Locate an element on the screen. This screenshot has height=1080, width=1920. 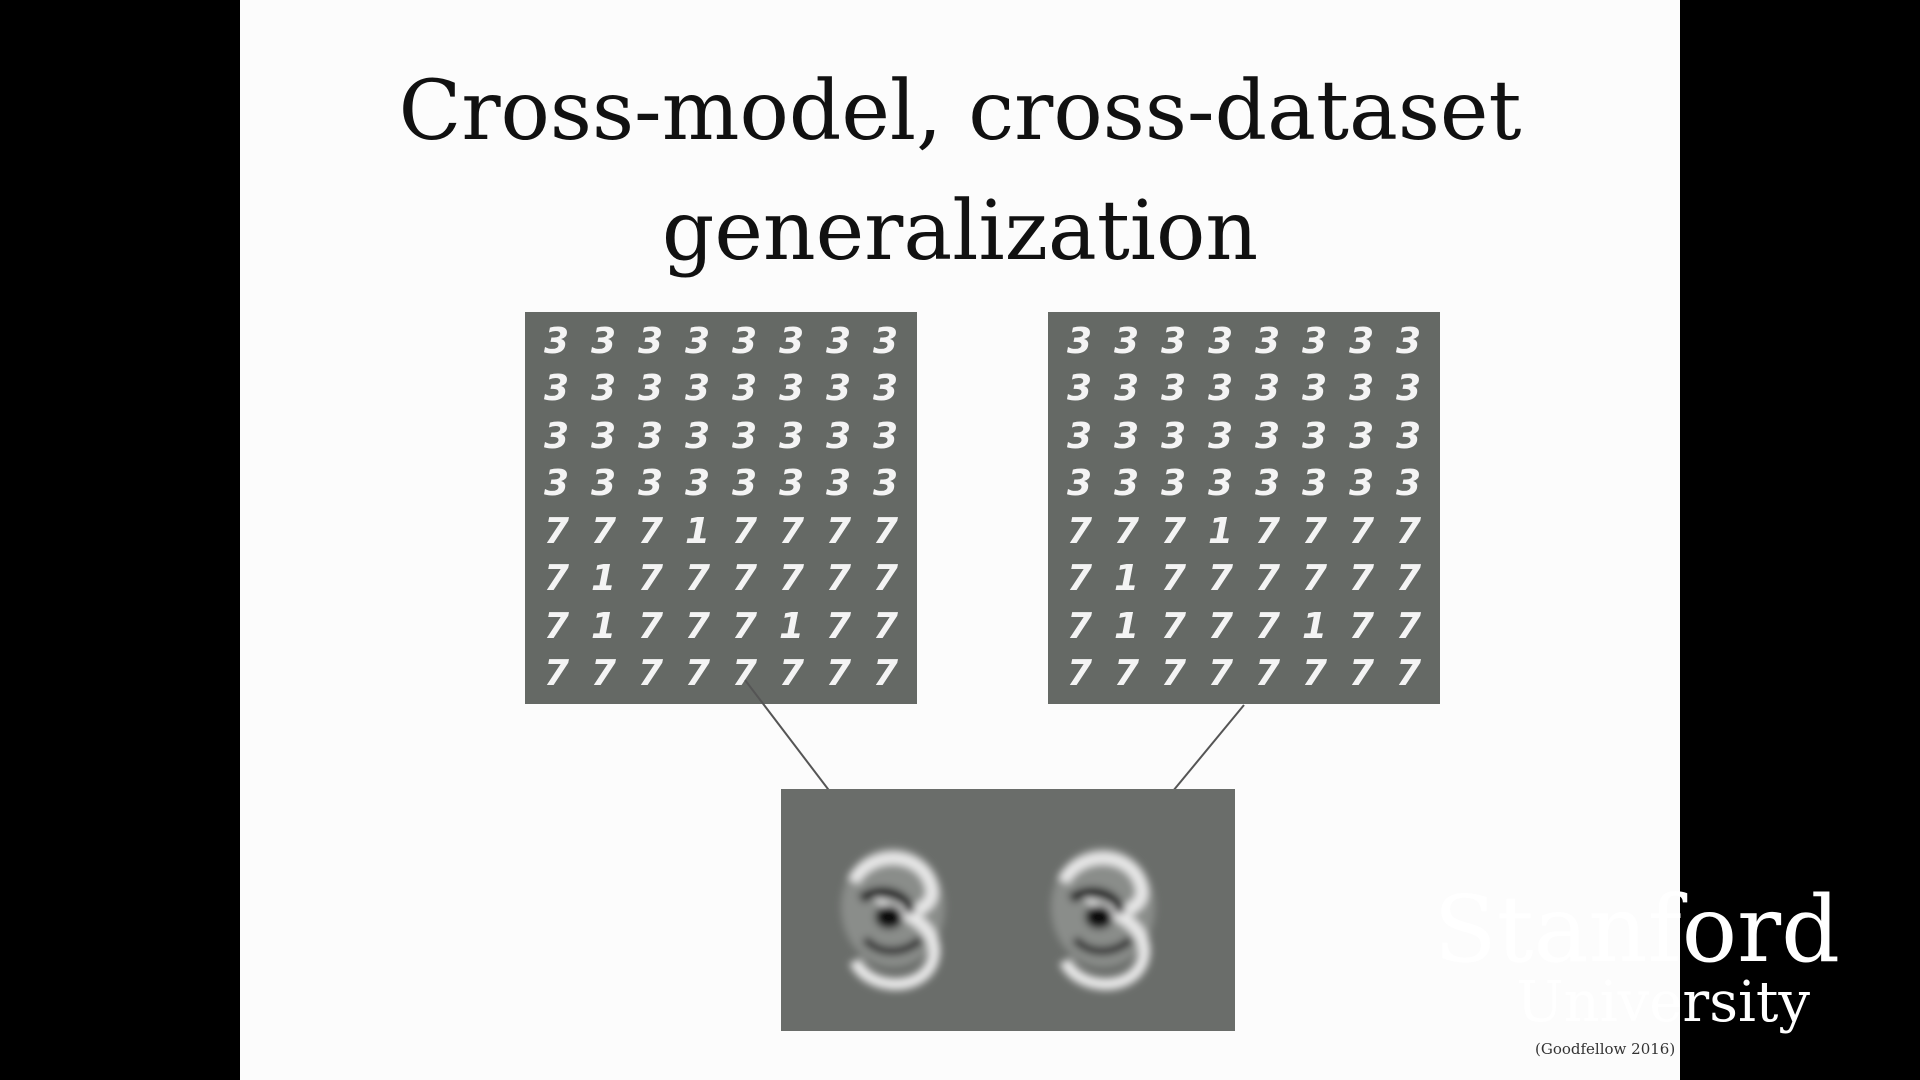
perturbation-images is located at coordinates (998, 919).